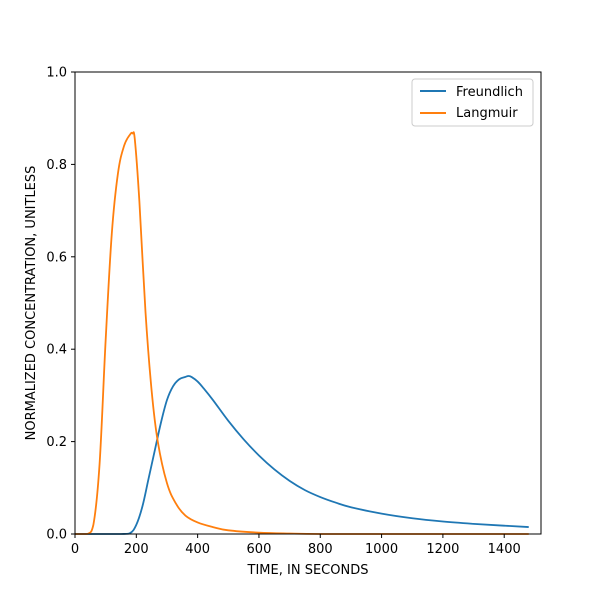  What do you see at coordinates (56, 535) in the screenshot?
I see `y-tick-label: 0.0` at bounding box center [56, 535].